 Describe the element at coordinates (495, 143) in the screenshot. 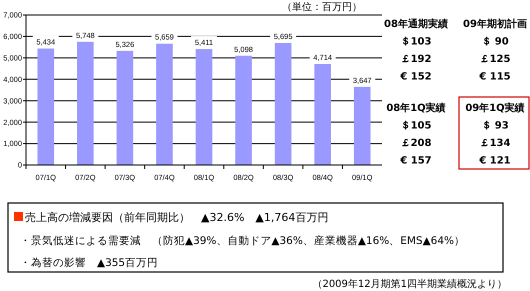

I see `text: ￡134` at that location.